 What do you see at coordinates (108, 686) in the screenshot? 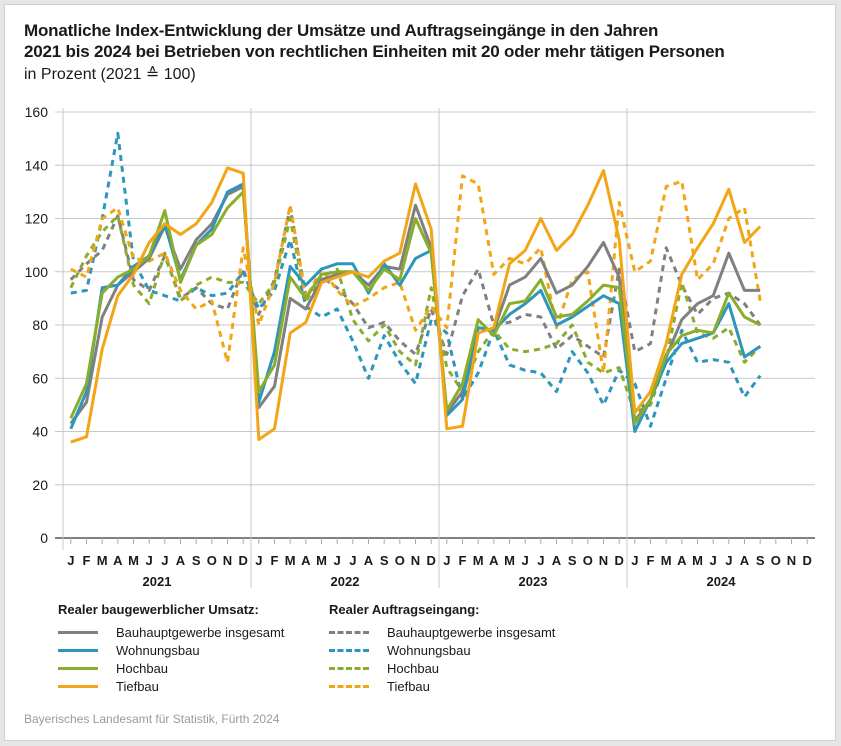
I see `legend-item-umsatz-tiefbau: Tiefbau` at bounding box center [108, 686].